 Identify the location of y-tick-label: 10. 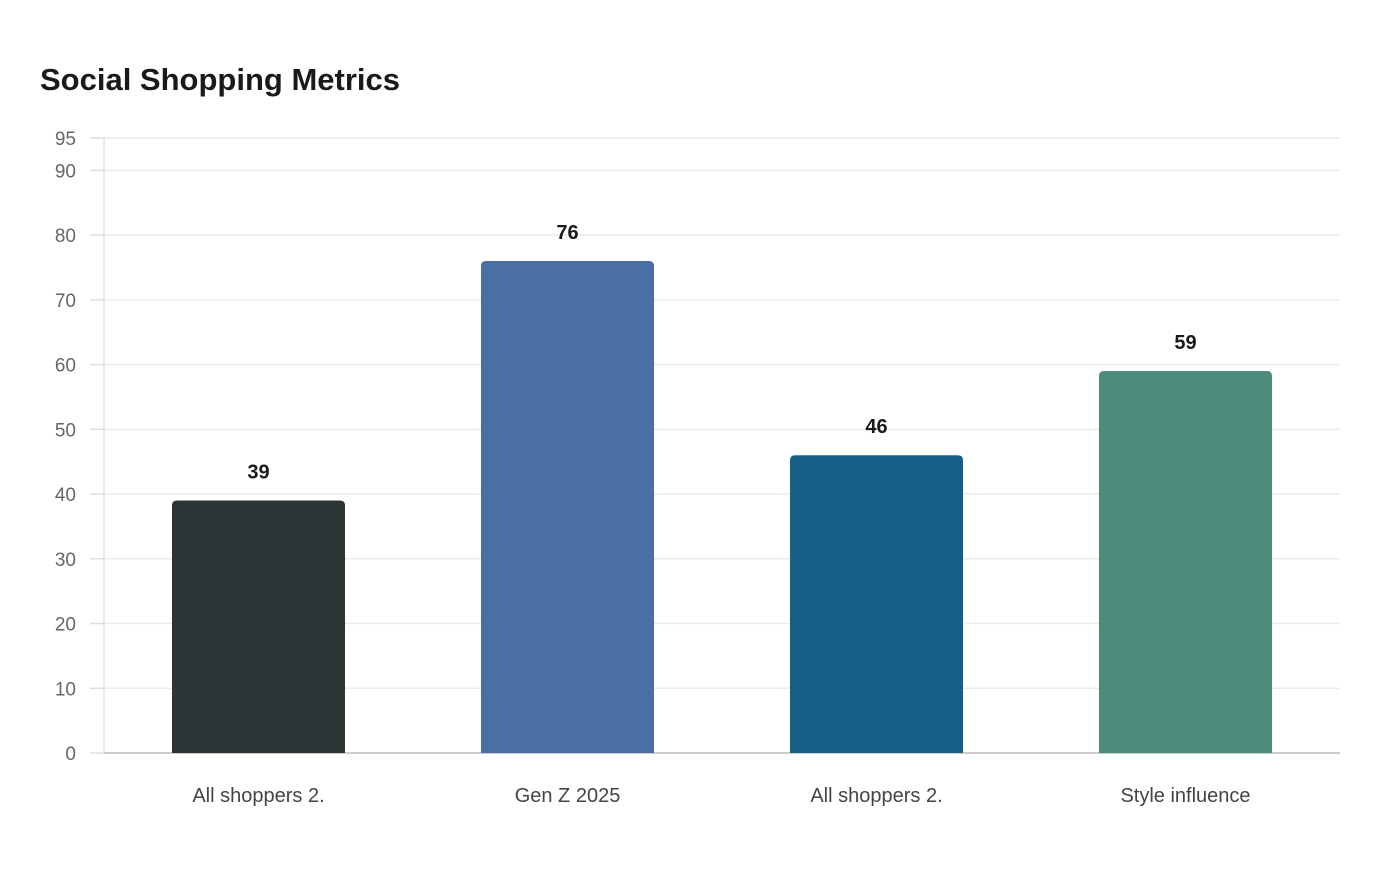
(65, 689).